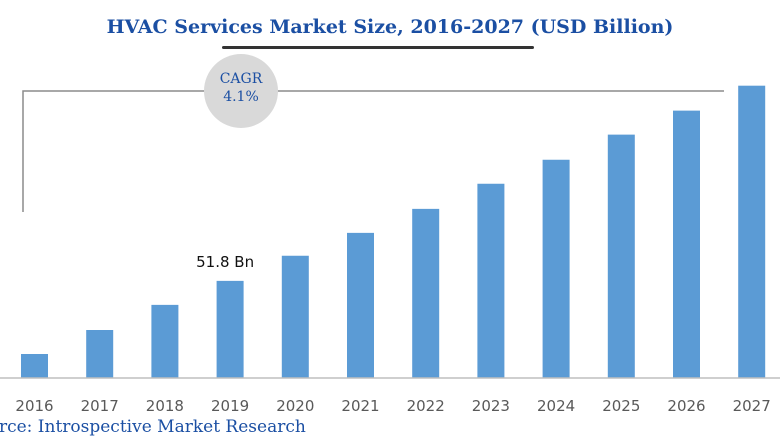 The width and height of the screenshot is (780, 440). What do you see at coordinates (100, 354) in the screenshot?
I see `bar-2017` at bounding box center [100, 354].